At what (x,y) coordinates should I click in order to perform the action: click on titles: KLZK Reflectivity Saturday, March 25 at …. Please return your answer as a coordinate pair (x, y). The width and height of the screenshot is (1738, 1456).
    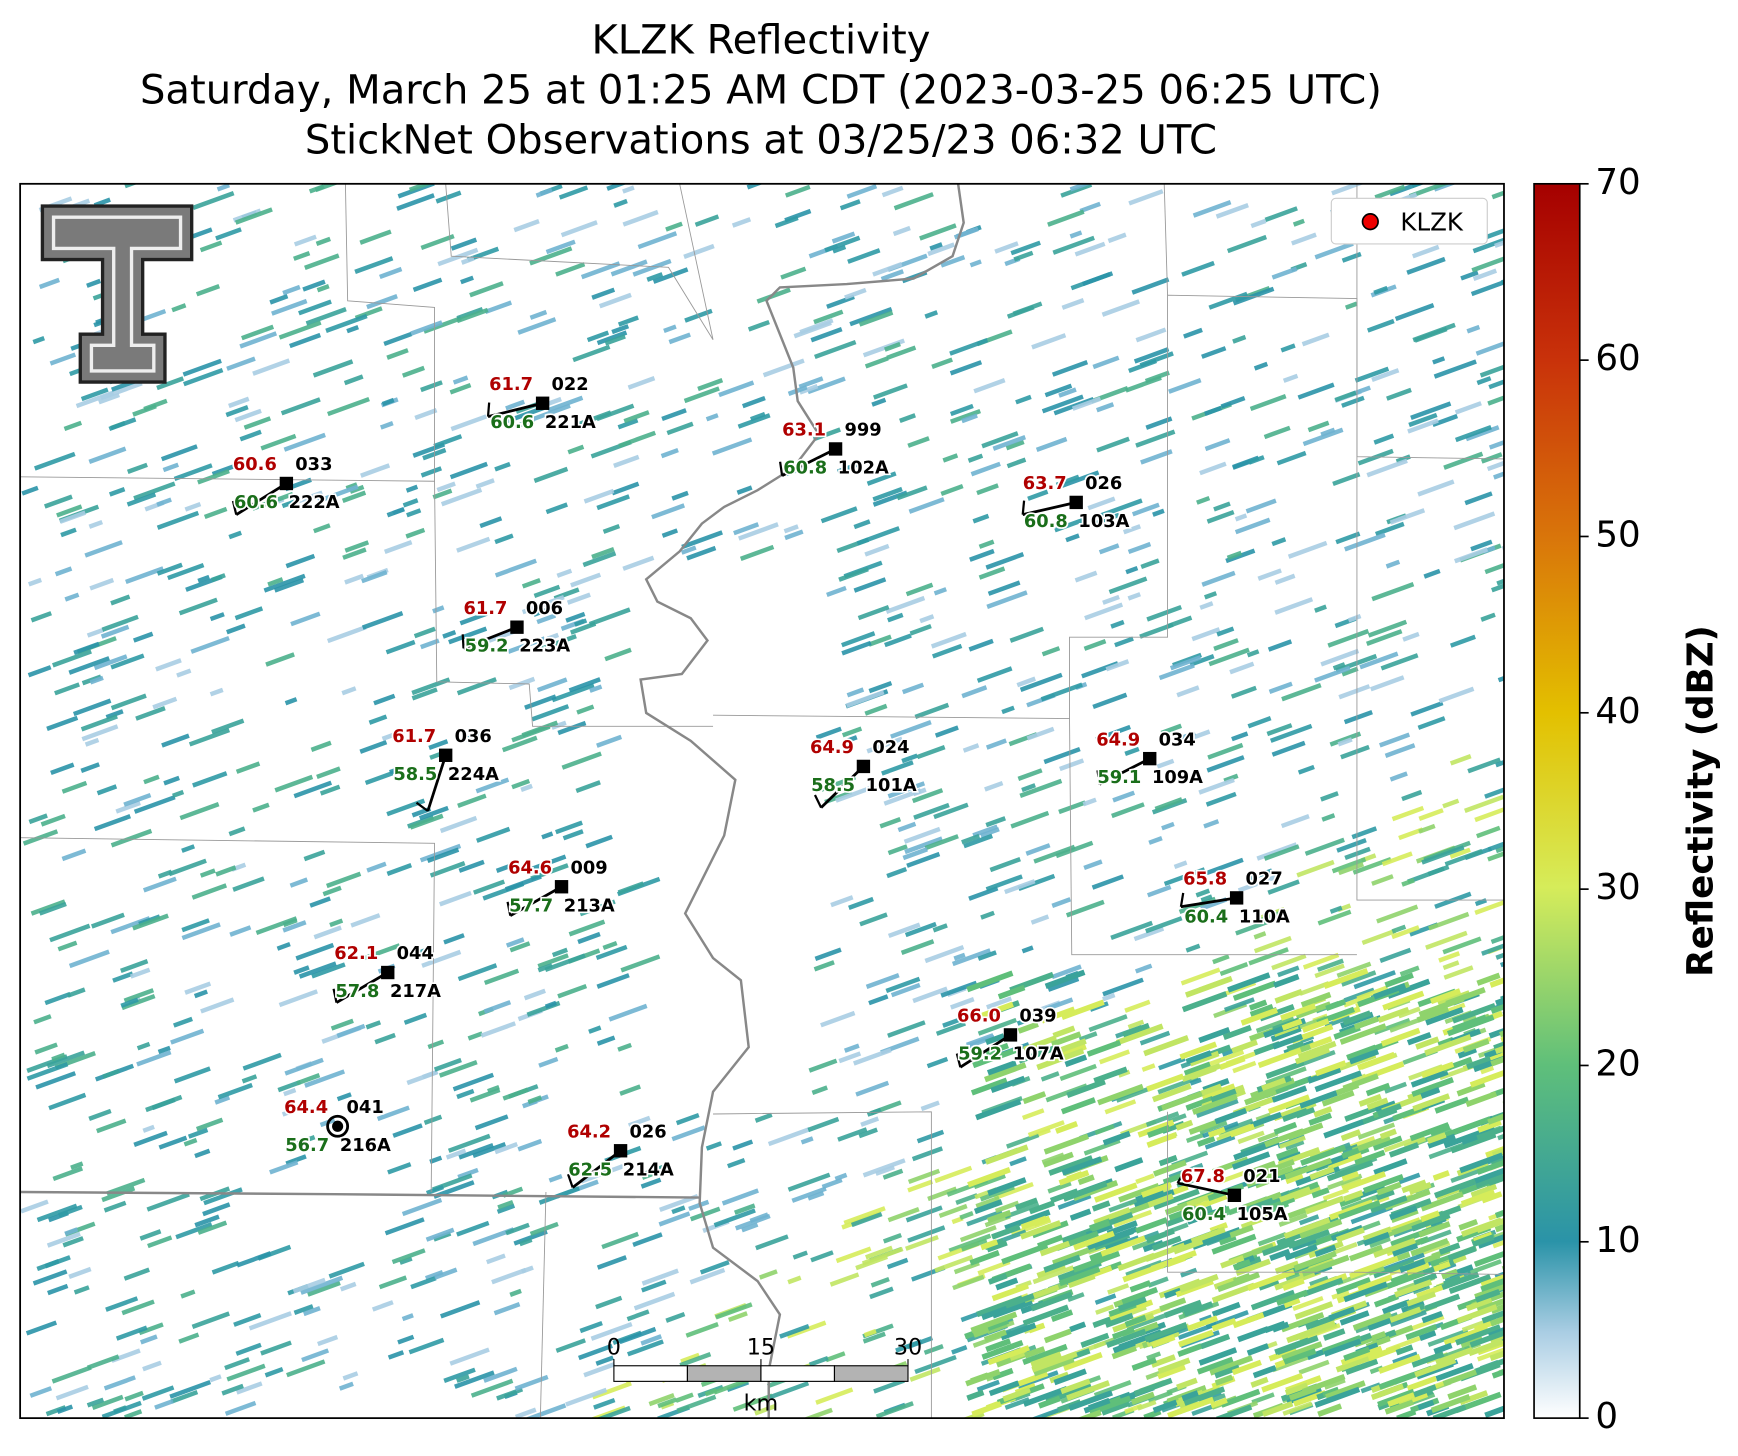
    Looking at the image, I should click on (761, 90).